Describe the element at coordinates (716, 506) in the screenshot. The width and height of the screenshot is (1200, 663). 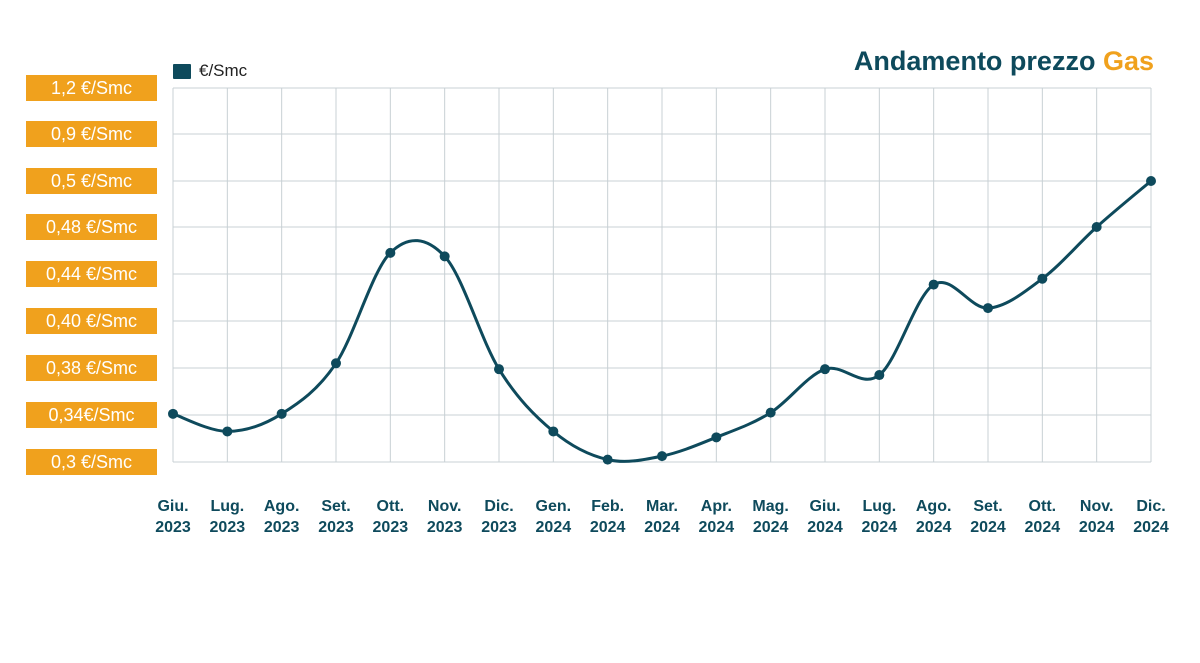
I see `x-tick-month: Apr.` at that location.